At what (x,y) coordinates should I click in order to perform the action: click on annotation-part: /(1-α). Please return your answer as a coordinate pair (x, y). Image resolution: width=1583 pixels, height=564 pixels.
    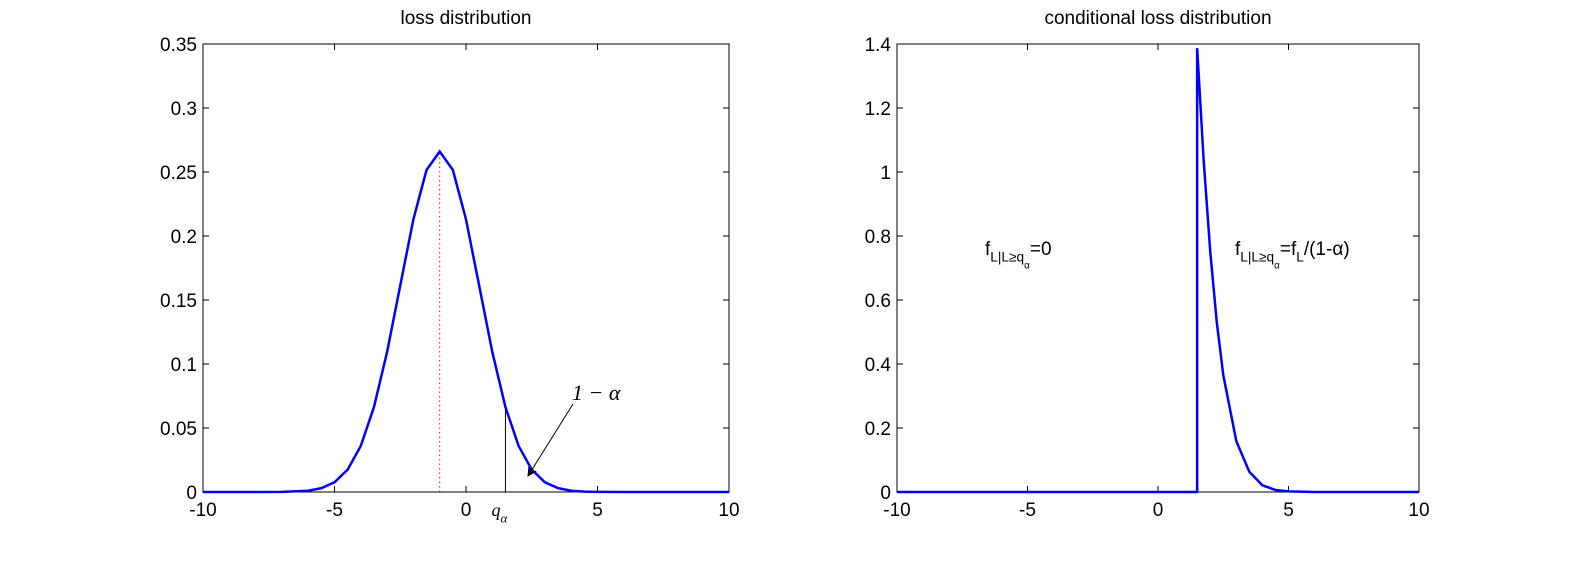
    Looking at the image, I should click on (1327, 249).